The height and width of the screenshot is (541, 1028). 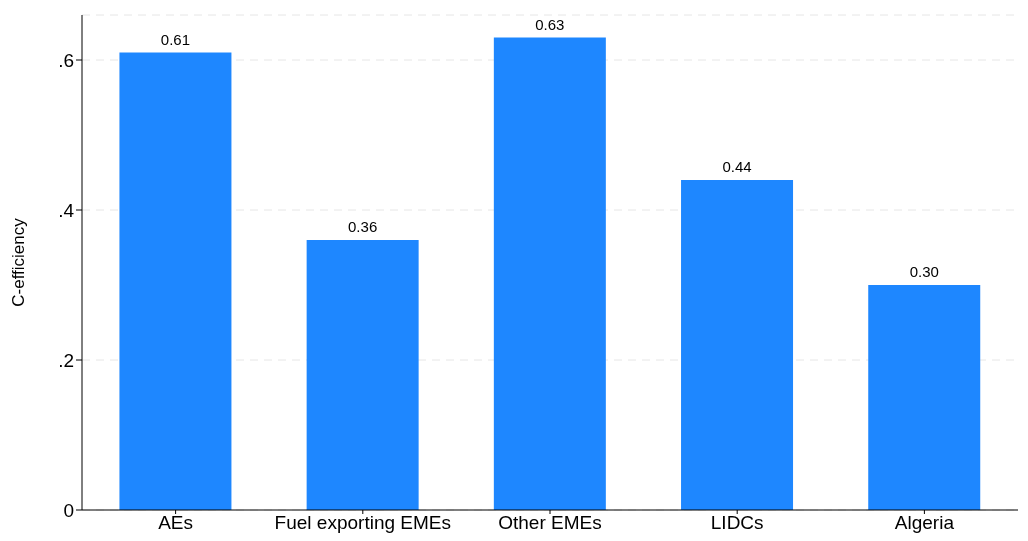 I want to click on y-tick-label: .6, so click(x=66, y=60).